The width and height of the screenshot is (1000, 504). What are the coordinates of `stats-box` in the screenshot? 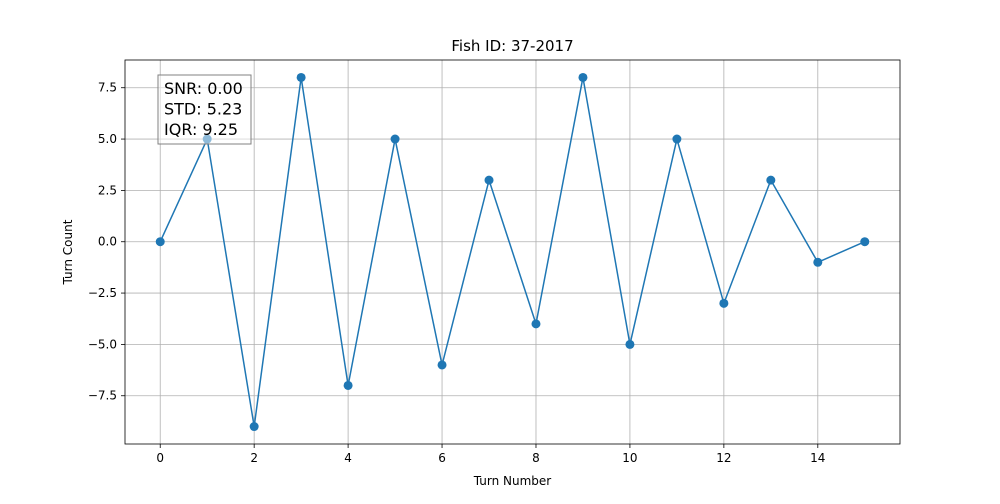 It's located at (204, 109).